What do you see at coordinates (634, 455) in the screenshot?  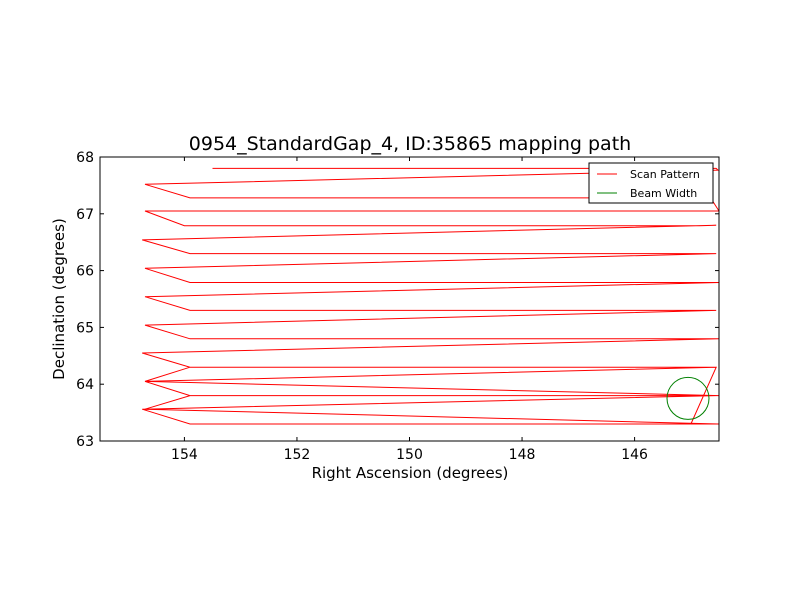 I see `x-tick-label: 146` at bounding box center [634, 455].